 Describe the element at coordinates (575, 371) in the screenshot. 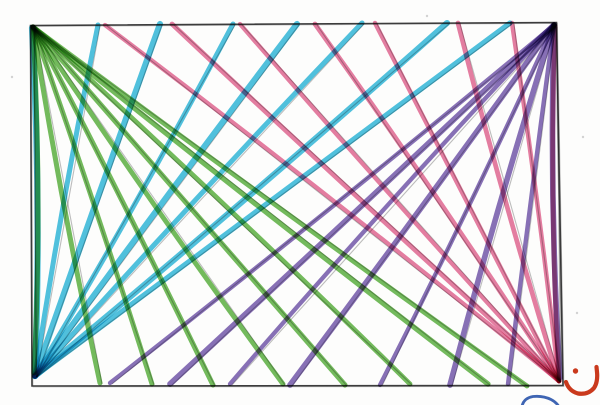

I see `red-letter-noon-dot` at that location.